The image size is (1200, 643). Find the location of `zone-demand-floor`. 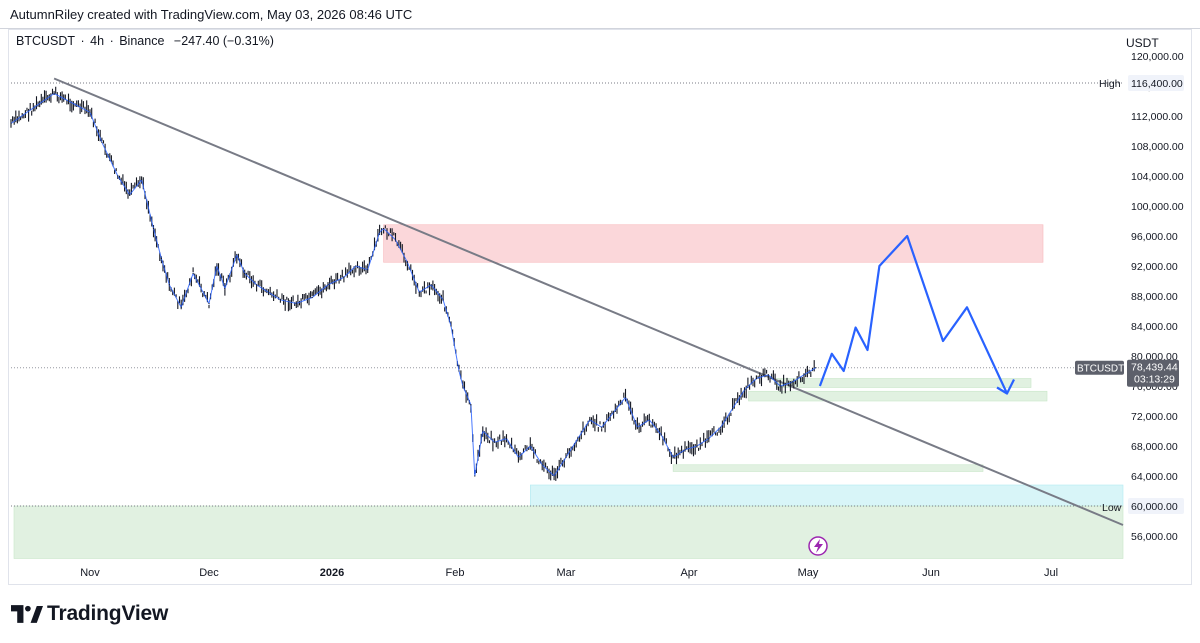

zone-demand-floor is located at coordinates (568, 532).